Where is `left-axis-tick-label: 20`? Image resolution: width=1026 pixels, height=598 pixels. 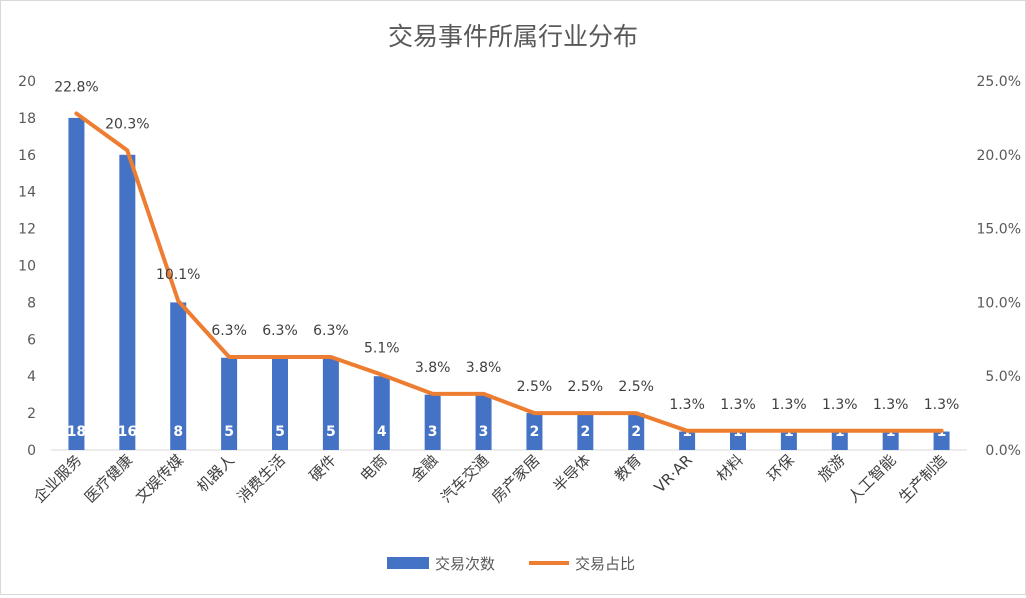 left-axis-tick-label: 20 is located at coordinates (27, 82).